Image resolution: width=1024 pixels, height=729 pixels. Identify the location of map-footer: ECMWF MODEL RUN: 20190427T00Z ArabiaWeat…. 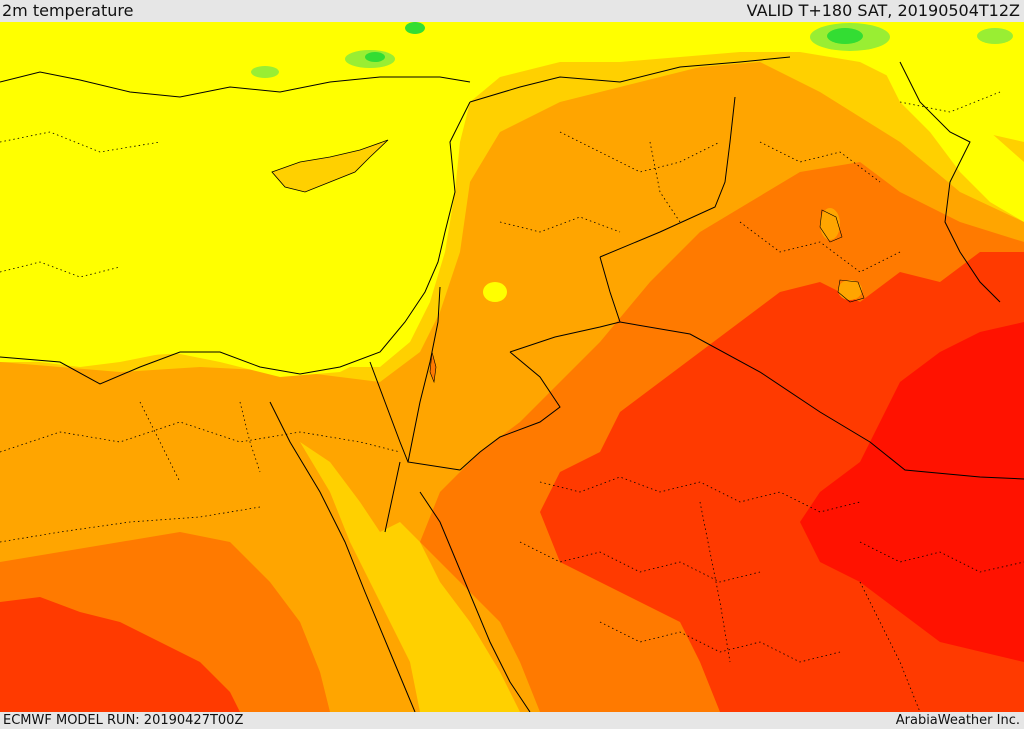
(512, 720).